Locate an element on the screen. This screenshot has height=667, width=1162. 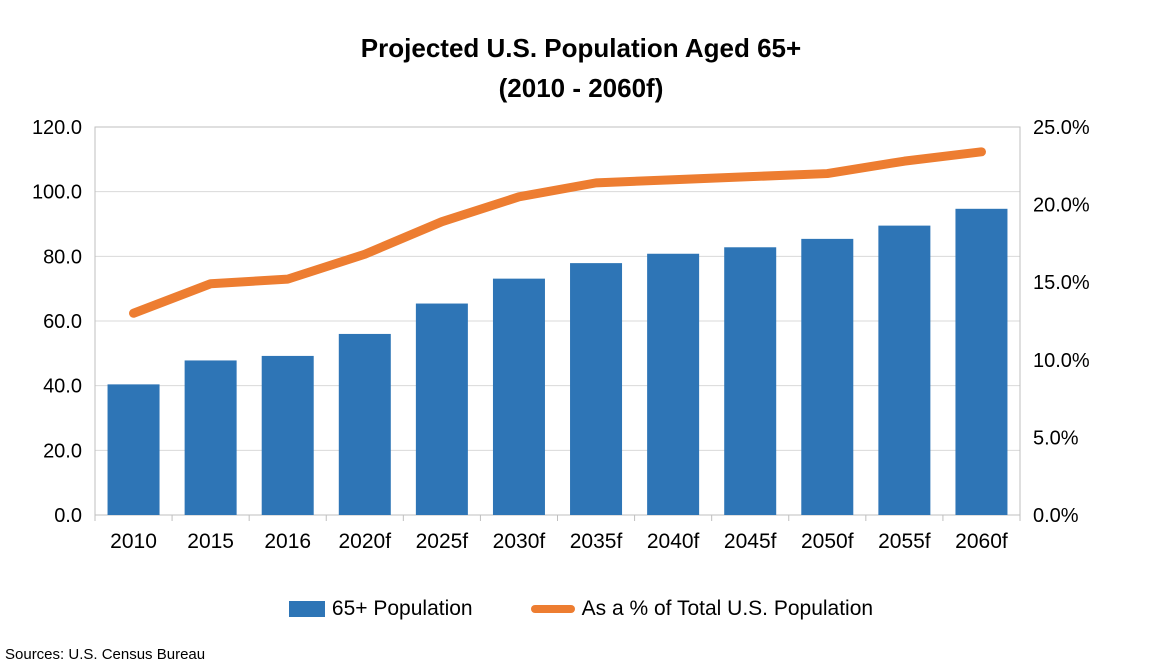
x-axis-category-label: 2050f is located at coordinates (827, 541).